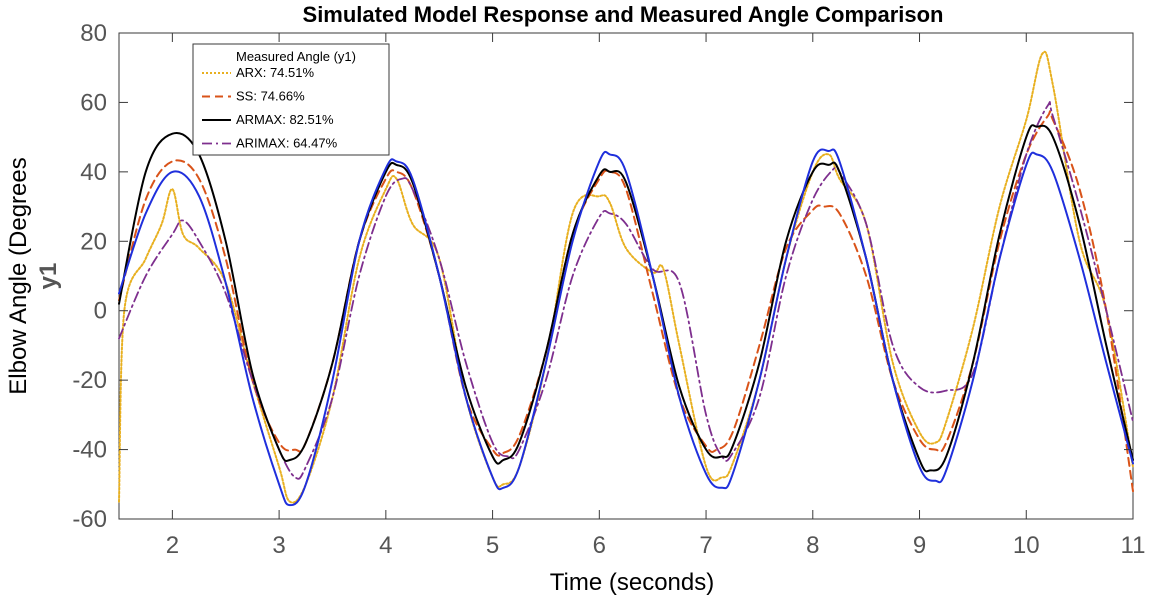  Describe the element at coordinates (89, 519) in the screenshot. I see `y-tick-label: -60` at that location.